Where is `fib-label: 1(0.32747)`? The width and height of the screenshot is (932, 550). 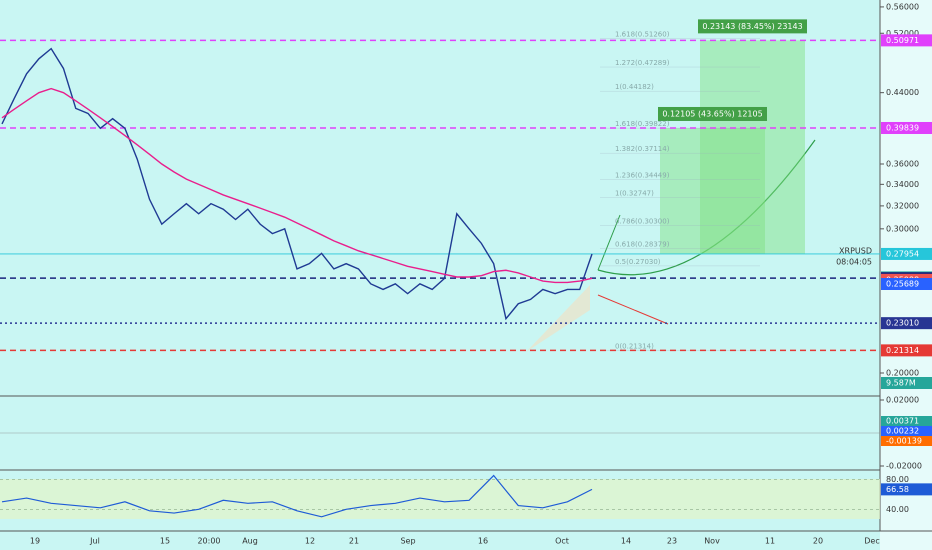
fib-label: 1(0.32747) is located at coordinates (634, 194).